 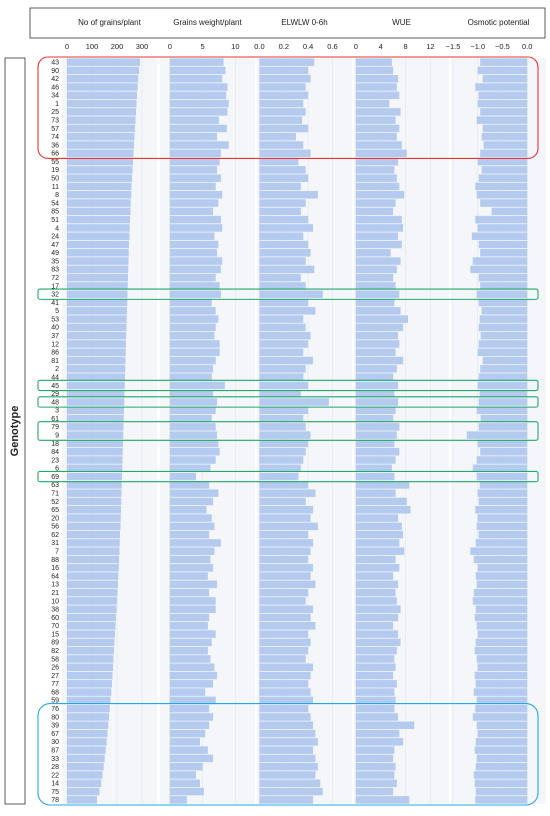 I want to click on y-tick-label: 56, so click(x=55, y=527).